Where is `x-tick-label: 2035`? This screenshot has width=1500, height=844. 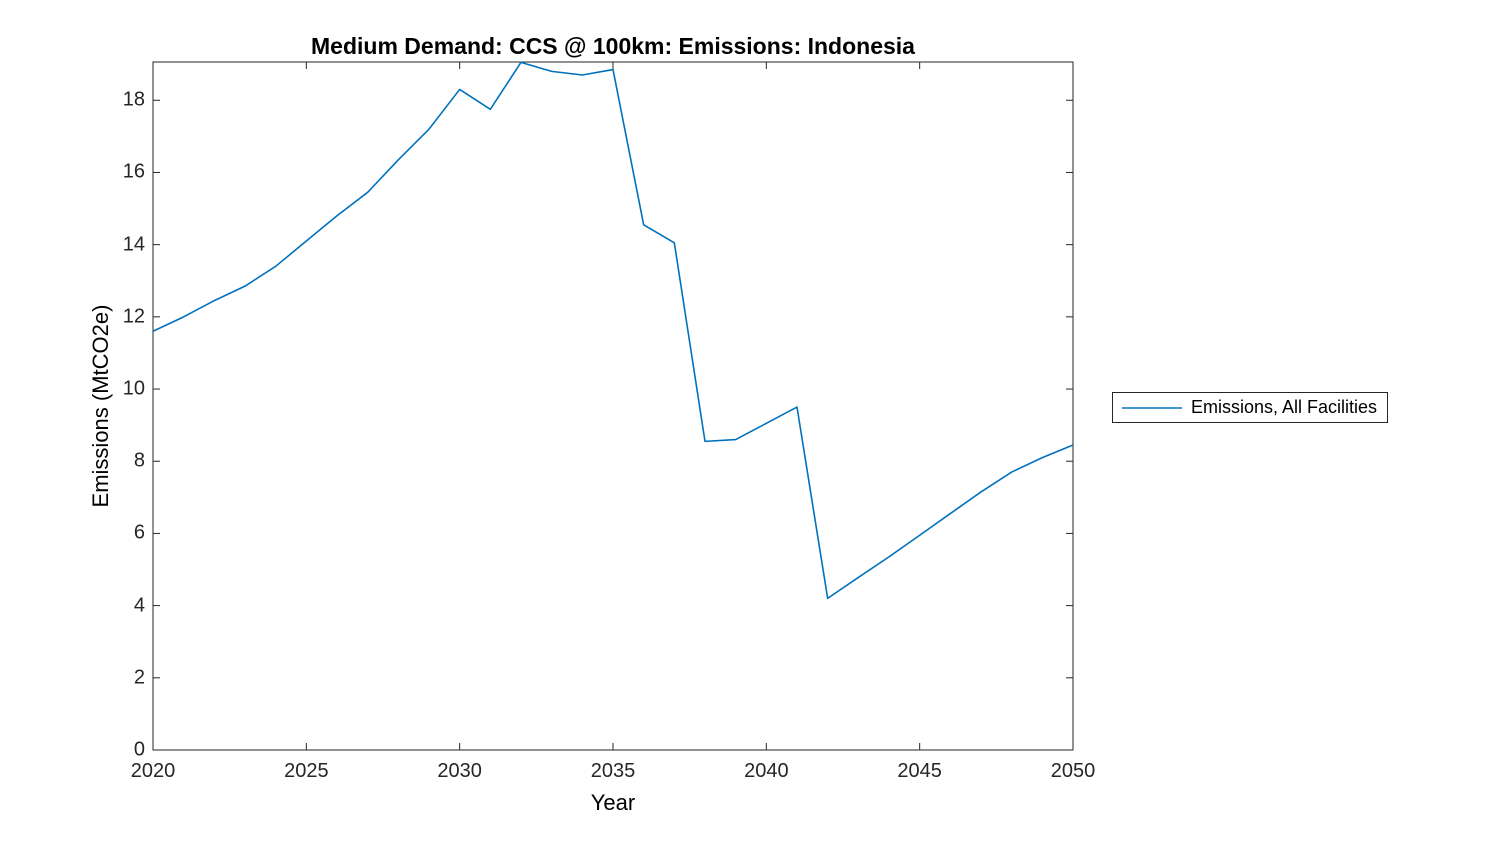
x-tick-label: 2035 is located at coordinates (613, 771).